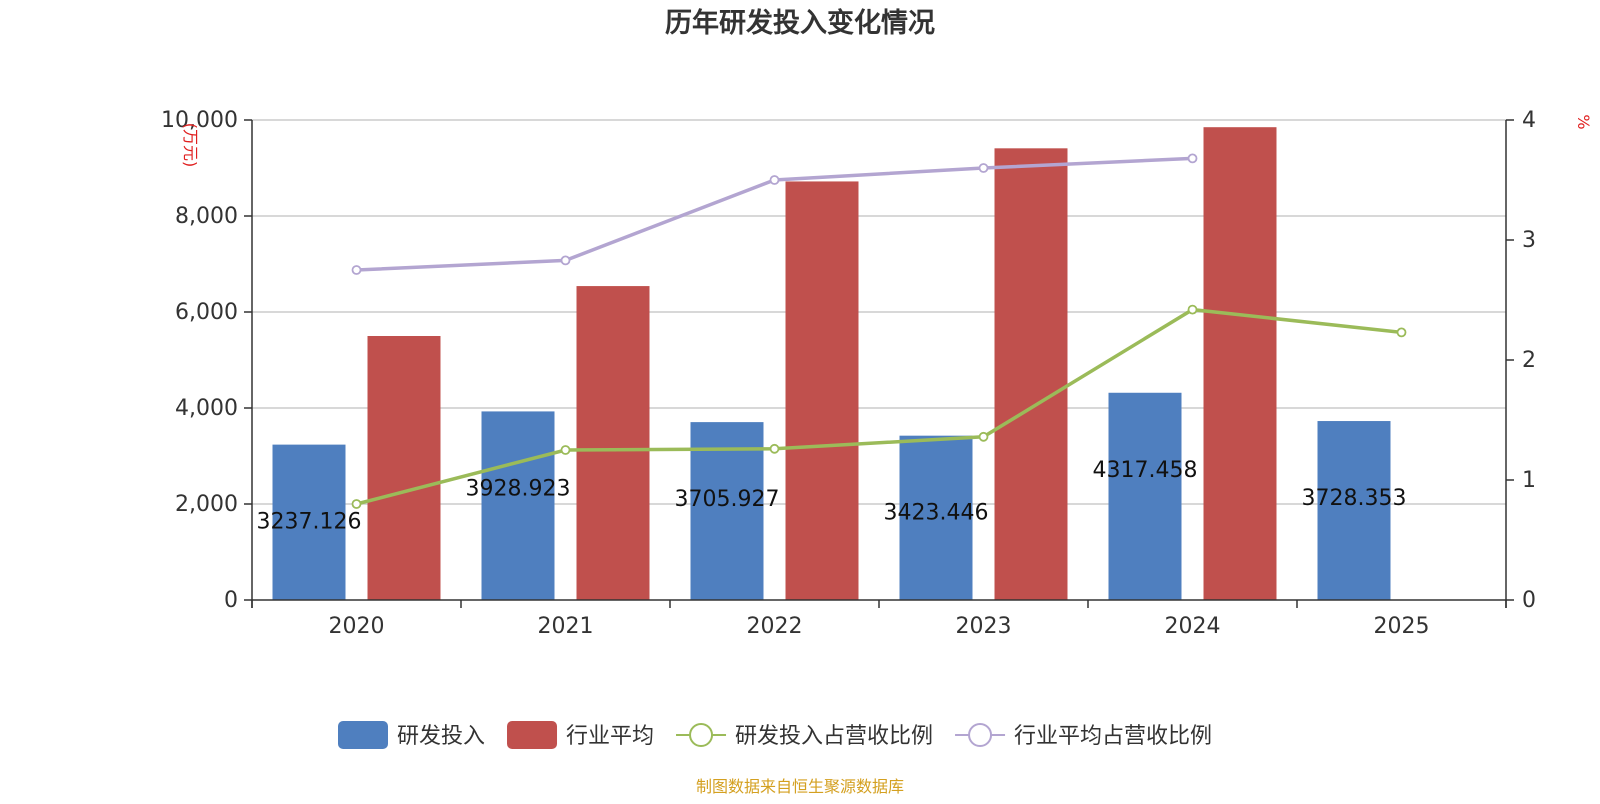 The image size is (1600, 804). What do you see at coordinates (1113, 736) in the screenshot?
I see `legend-label: 行业平均占营收比例` at bounding box center [1113, 736].